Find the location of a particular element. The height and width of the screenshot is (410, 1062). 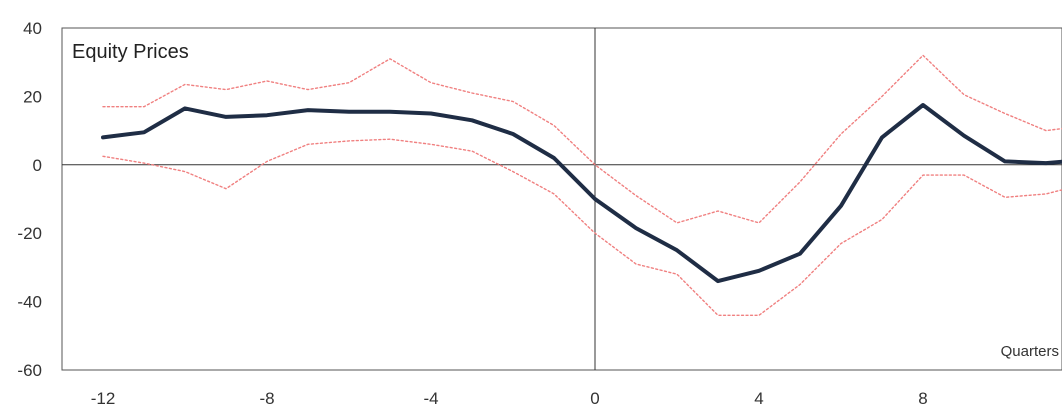

x-axis-ticks: -12-8-404812 is located at coordinates (509, 398).